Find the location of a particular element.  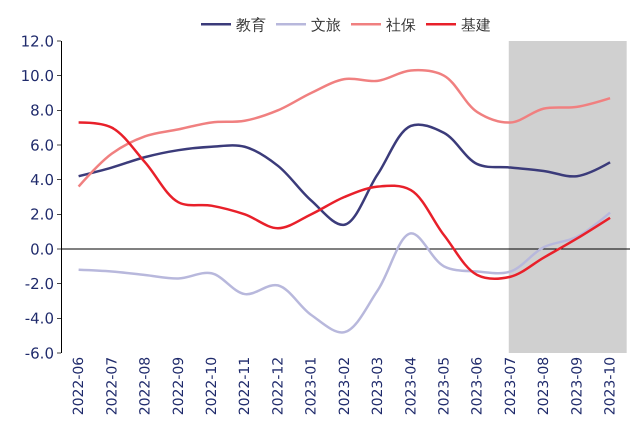

y-tick-label: -6.0 is located at coordinates (39, 353).